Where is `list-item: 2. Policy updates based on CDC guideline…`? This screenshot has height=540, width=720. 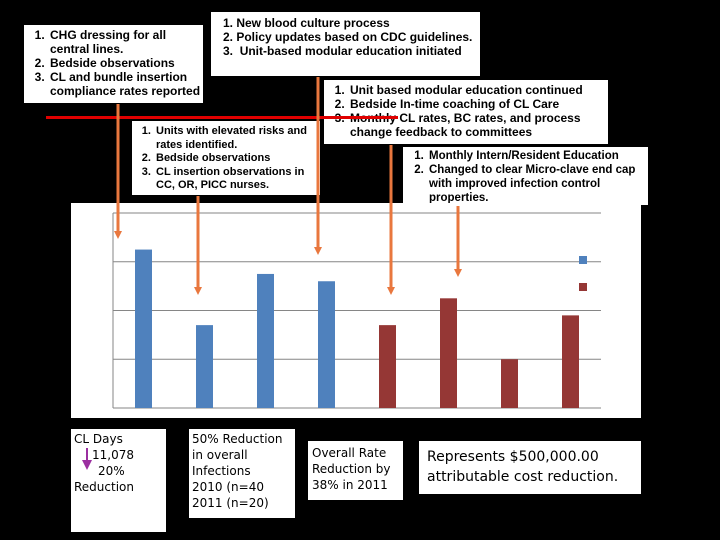 list-item: 2. Policy updates based on CDC guideline… is located at coordinates (348, 37).